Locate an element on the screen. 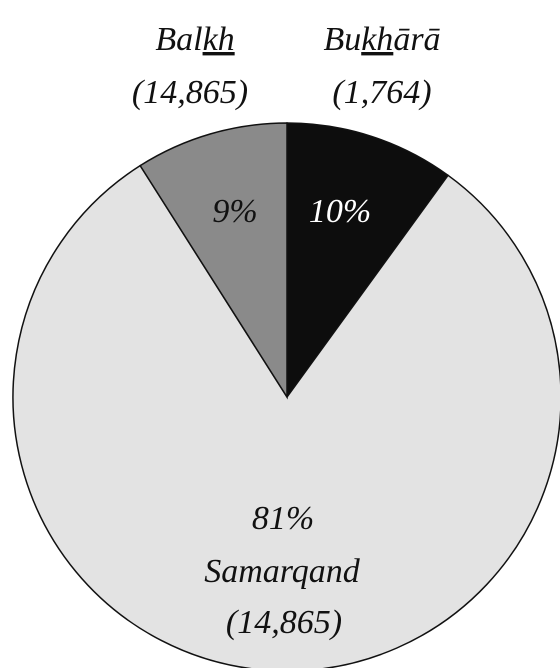 The image size is (560, 668). bukhara-name-label: Bukhārā is located at coordinates (381, 39).